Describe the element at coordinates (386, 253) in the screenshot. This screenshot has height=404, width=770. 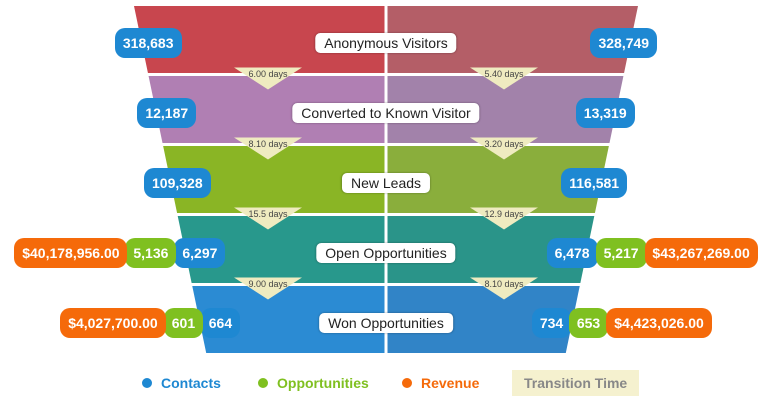
I see `stage-label: Open Opportunities` at that location.